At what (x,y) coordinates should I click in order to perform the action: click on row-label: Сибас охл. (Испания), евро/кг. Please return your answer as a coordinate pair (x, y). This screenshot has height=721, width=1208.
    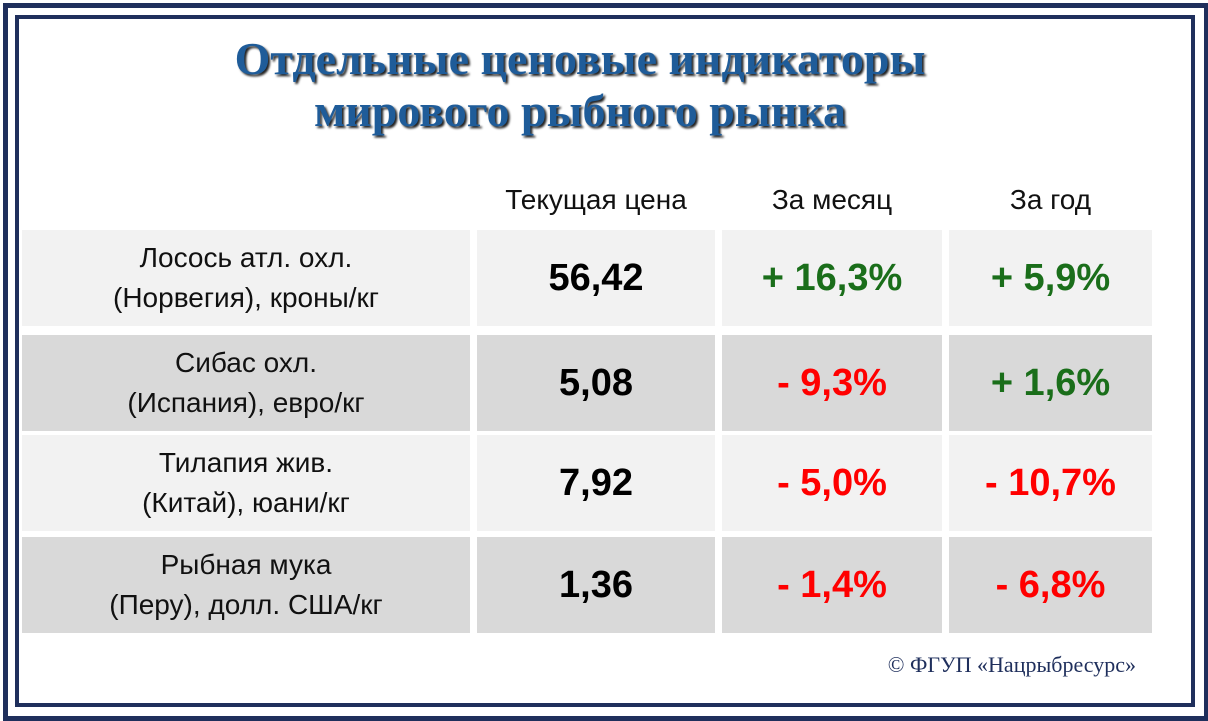
    Looking at the image, I should click on (246, 383).